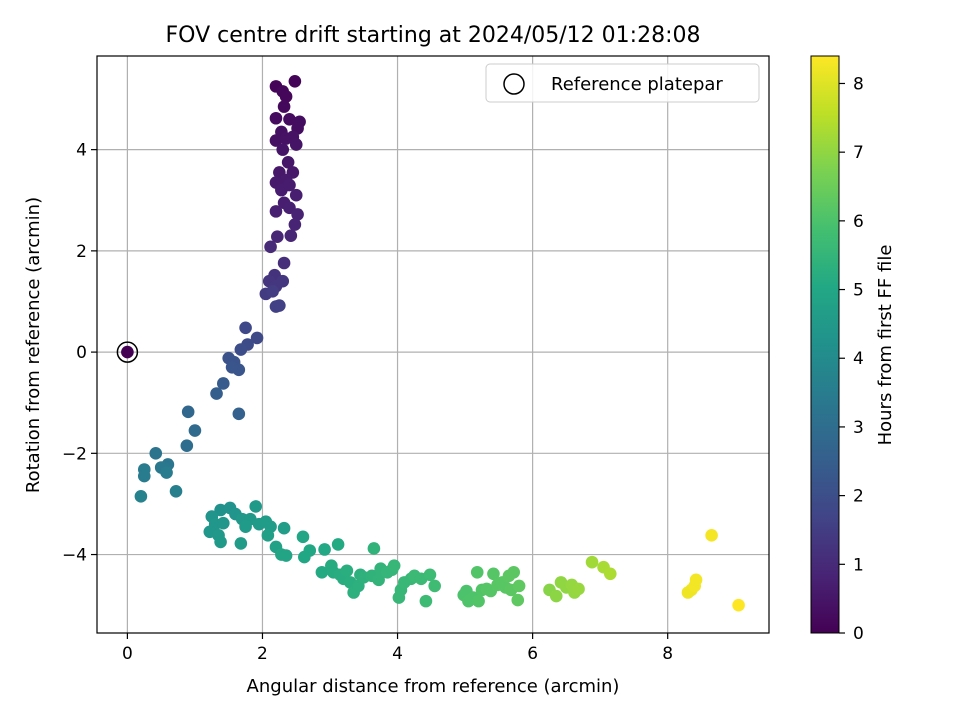 The image size is (960, 724). What do you see at coordinates (532, 654) in the screenshot?
I see `x-tick-label: 6` at bounding box center [532, 654].